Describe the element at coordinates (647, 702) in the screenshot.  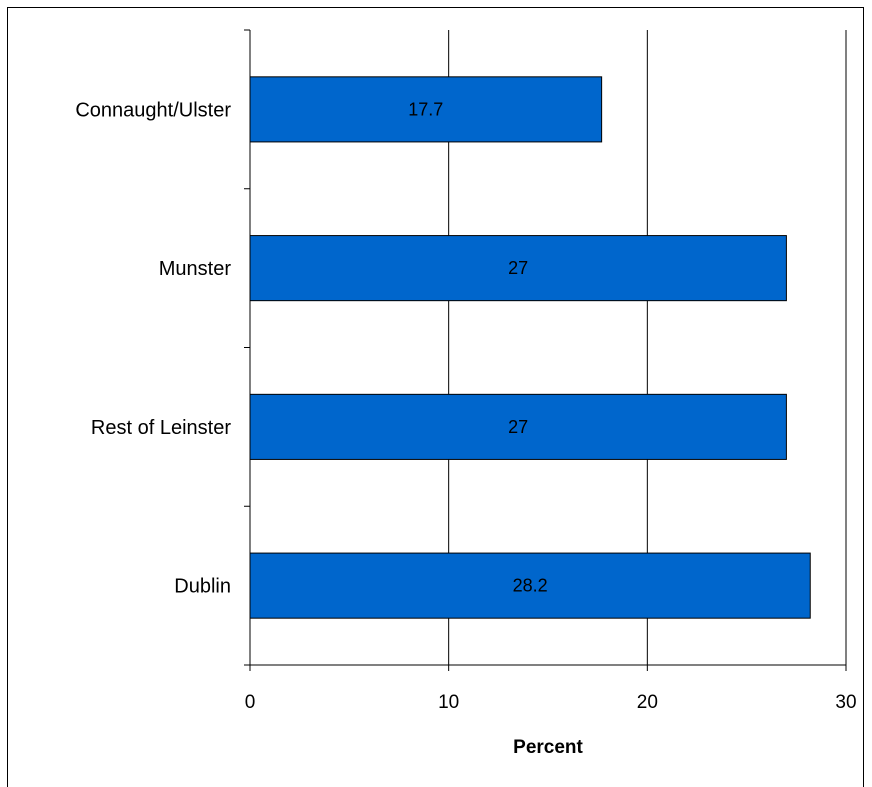
I see `x-tick-label-20: 20` at that location.